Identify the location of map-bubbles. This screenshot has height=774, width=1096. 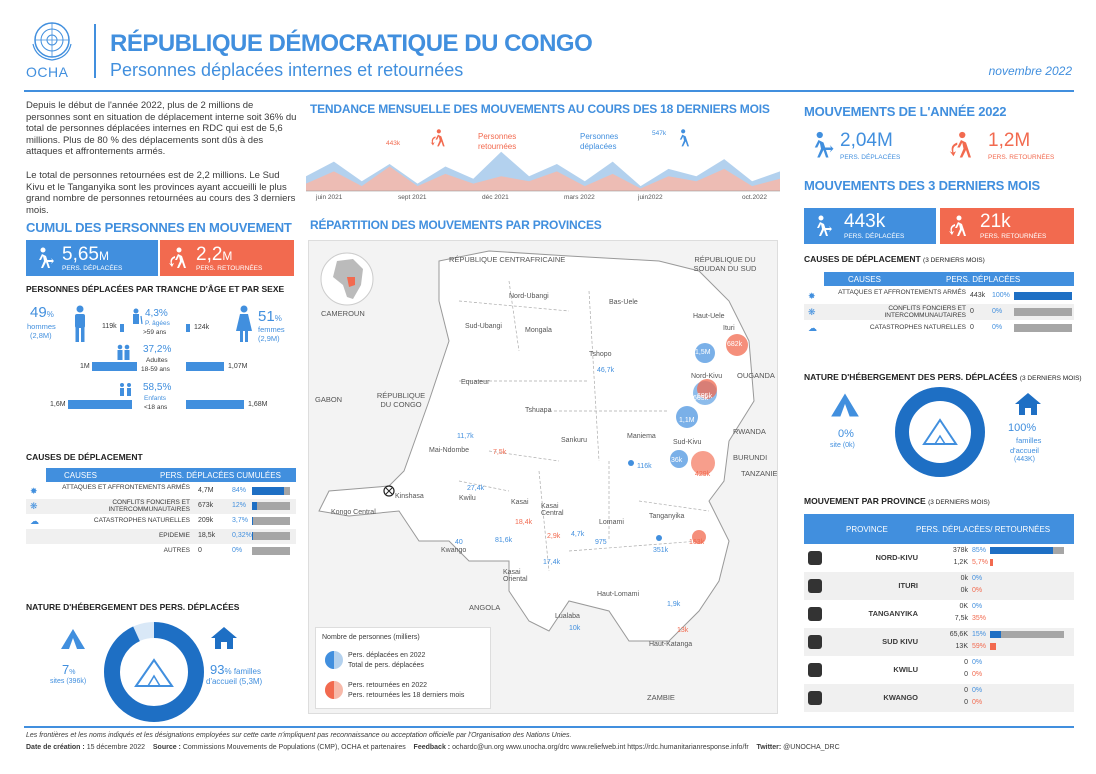
(688, 439).